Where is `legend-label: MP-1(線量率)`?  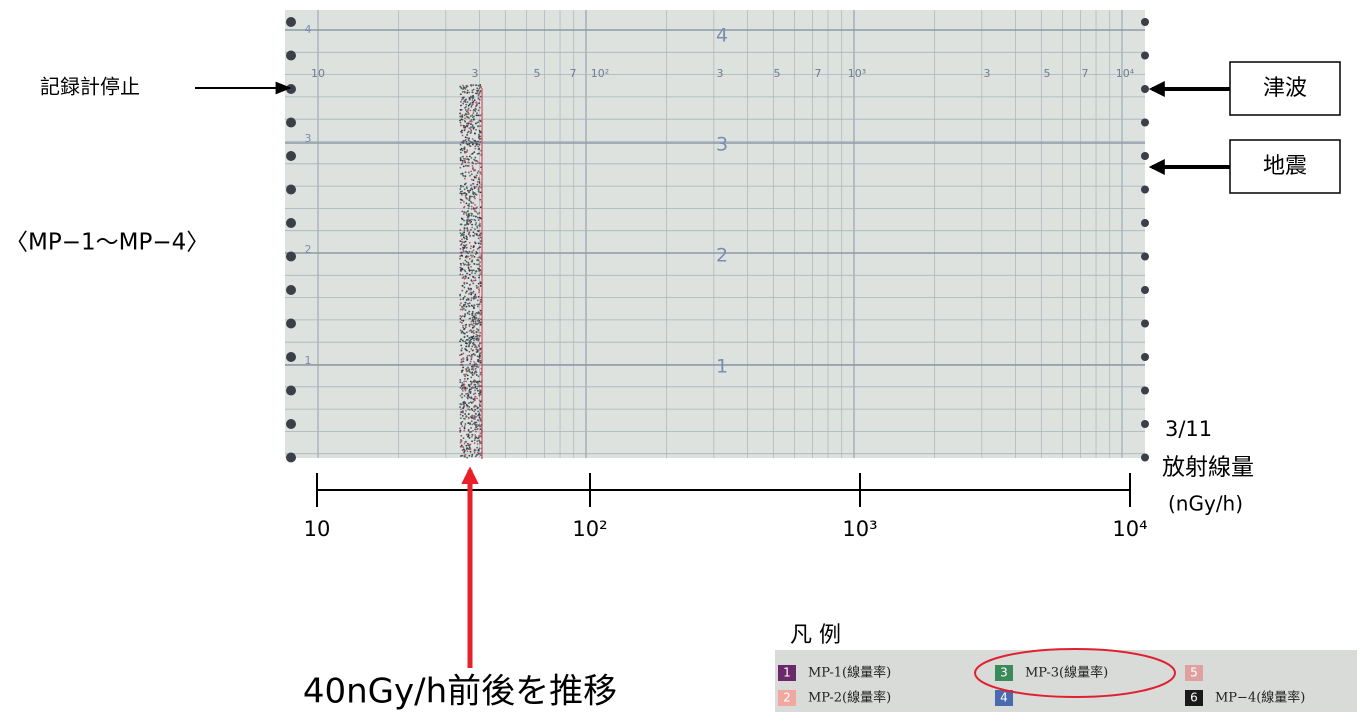
legend-label: MP-1(線量率) is located at coordinates (849, 673).